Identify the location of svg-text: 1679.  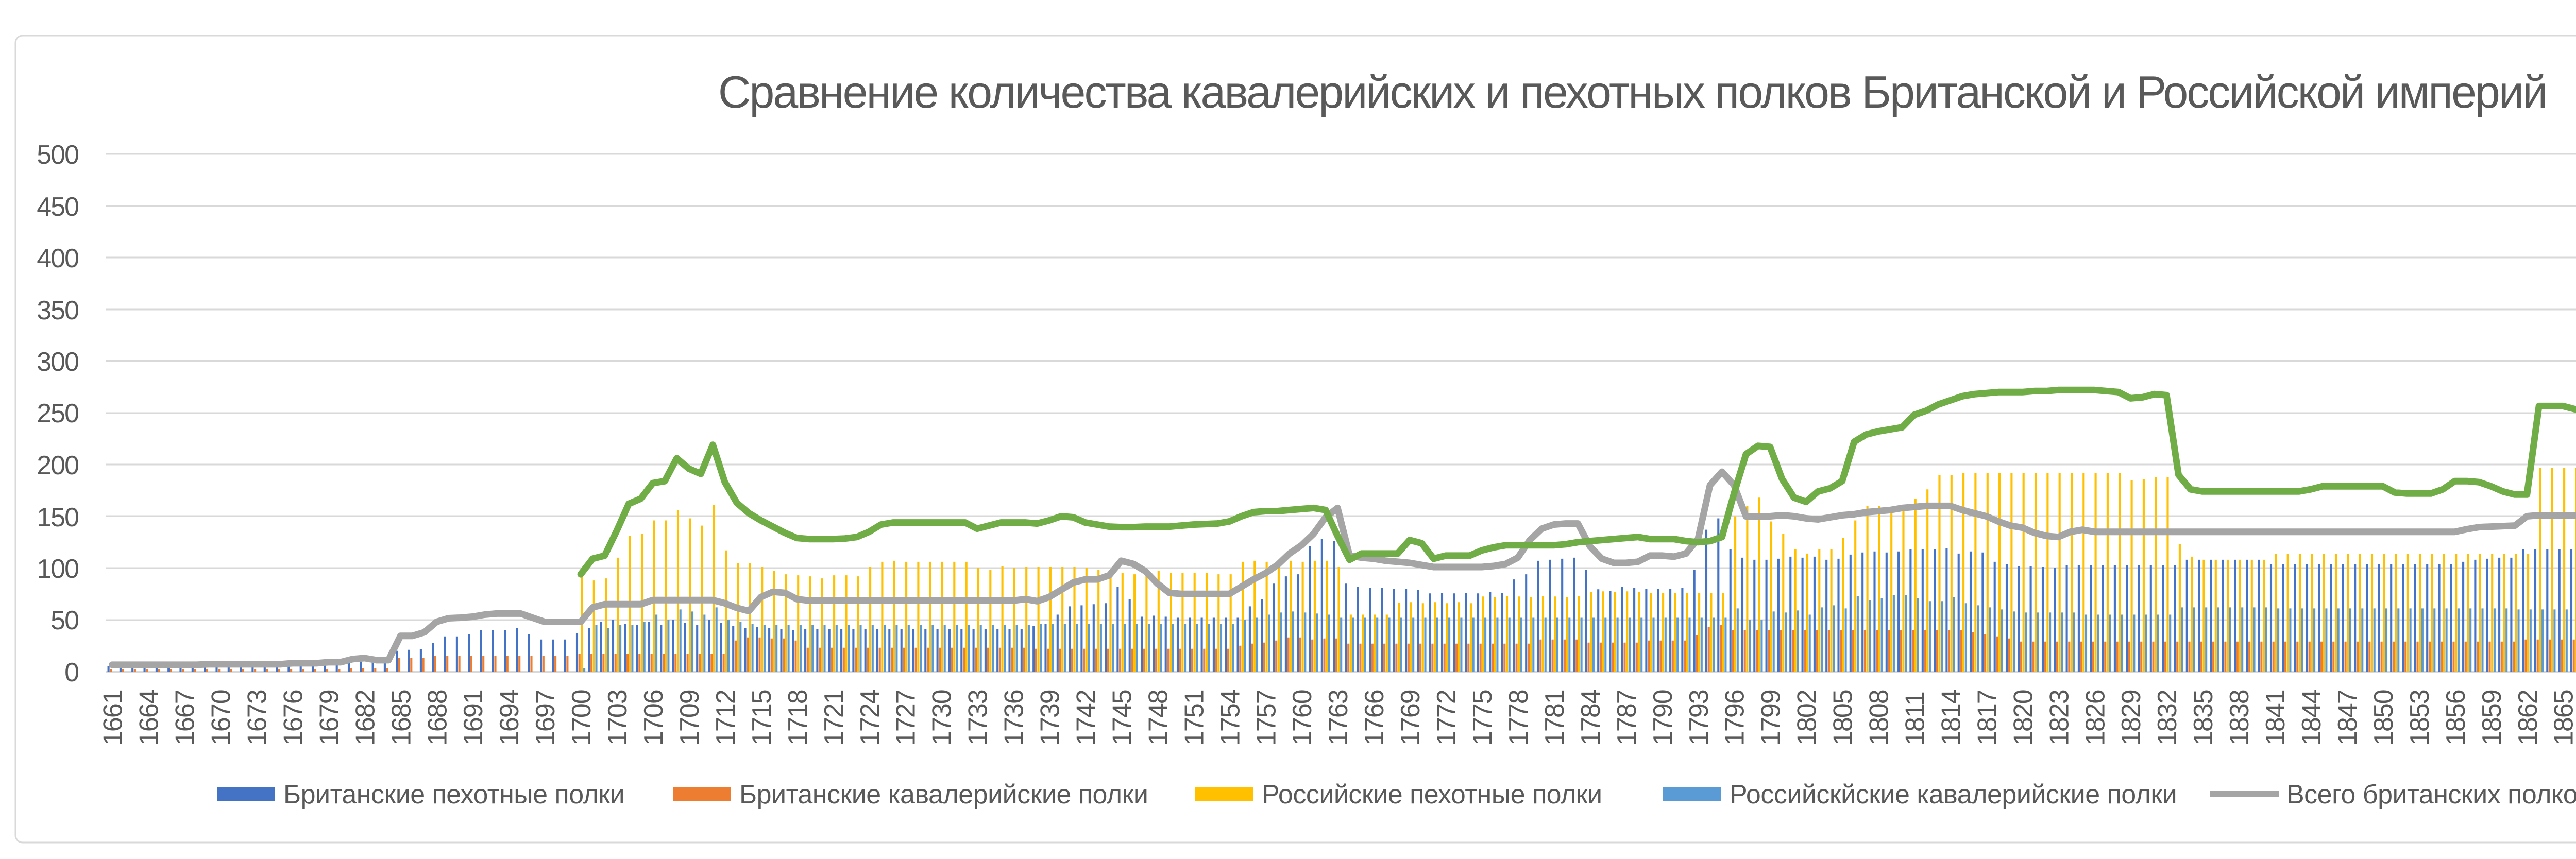
(329, 718).